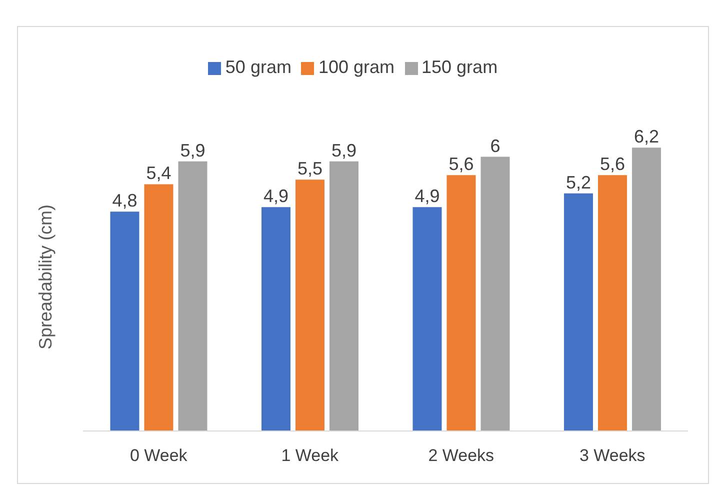  Describe the element at coordinates (495, 146) in the screenshot. I see `data-label: 6` at that location.